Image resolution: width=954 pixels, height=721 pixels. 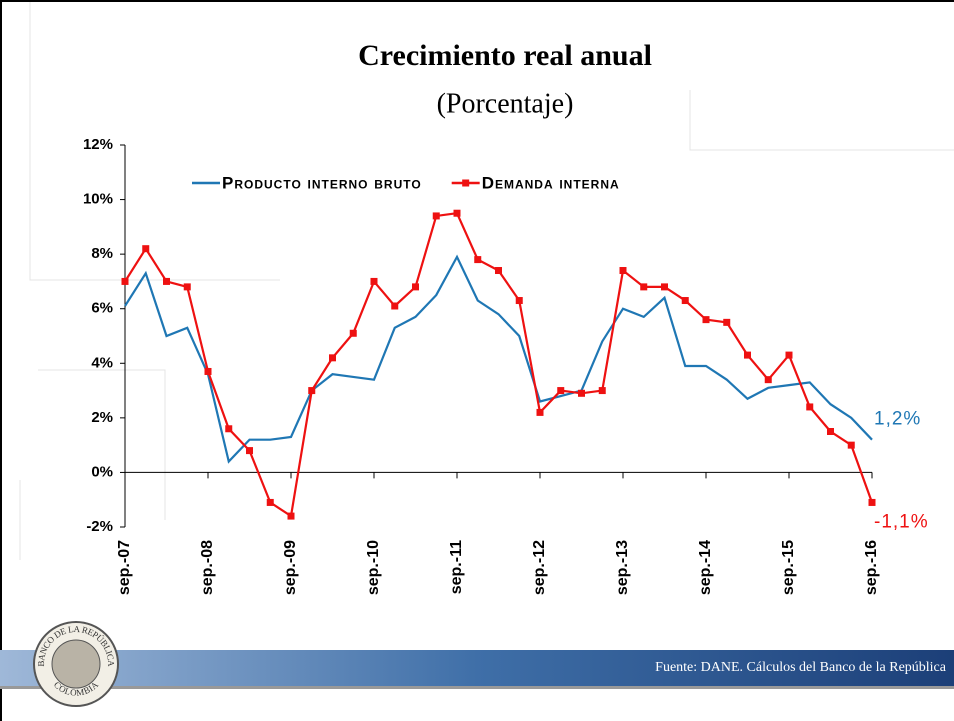 What do you see at coordinates (322, 182) in the screenshot?
I see `legend-label: Producto interno bruto` at bounding box center [322, 182].